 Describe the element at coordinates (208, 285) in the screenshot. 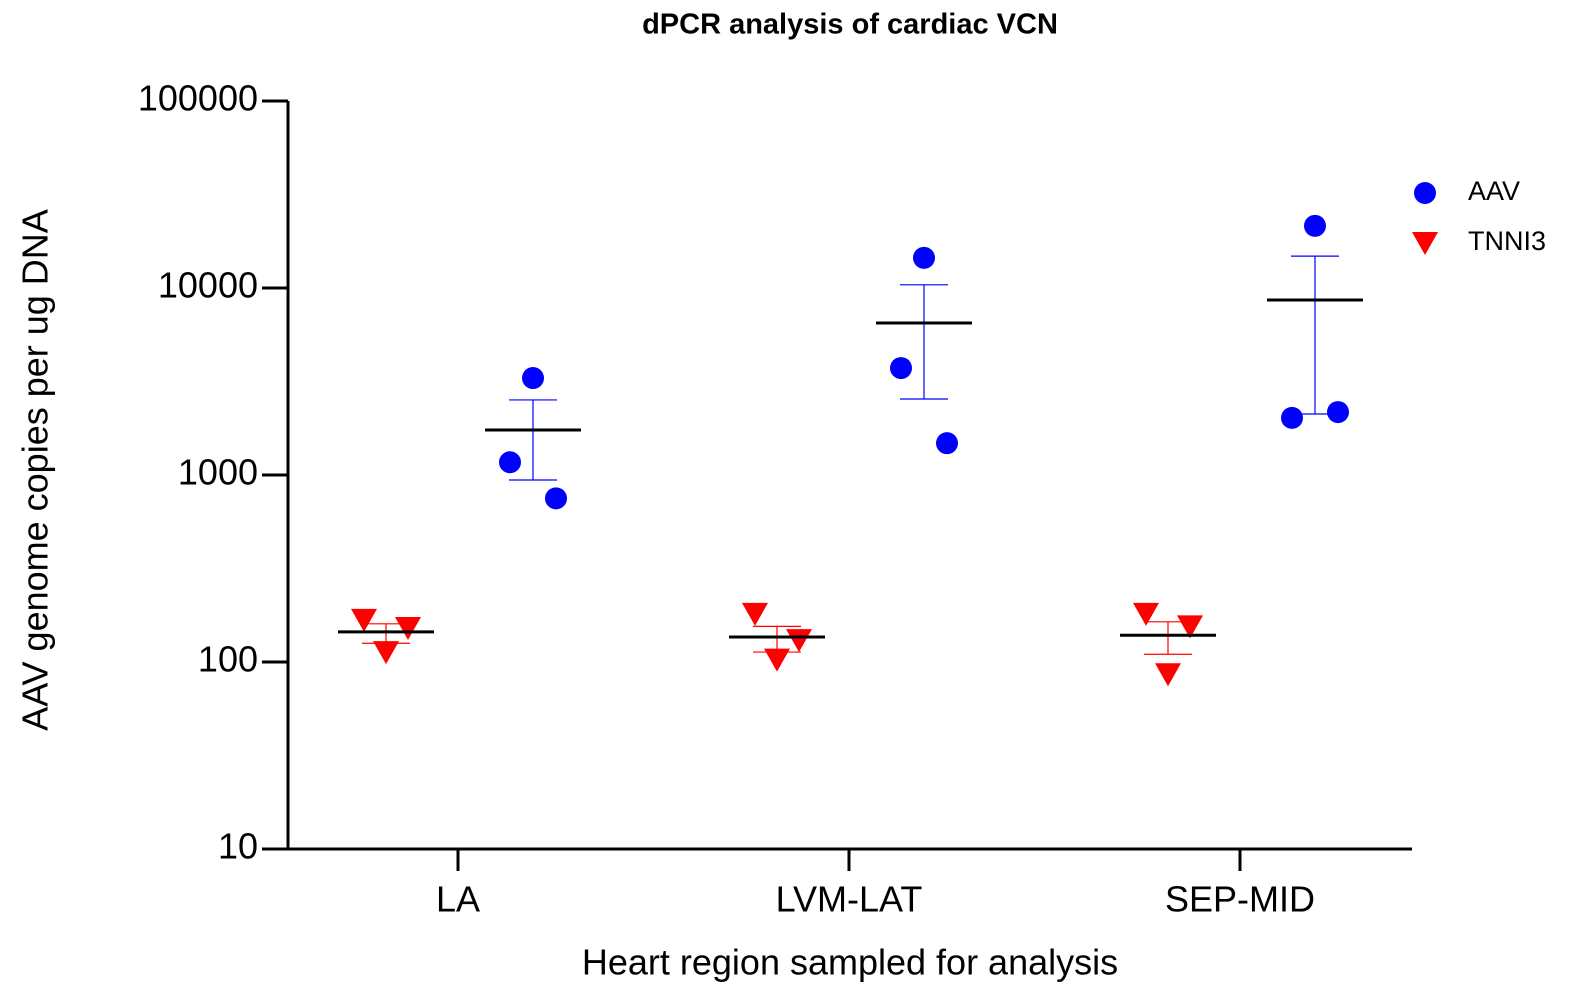

I see `y-tick-label: 10000` at that location.